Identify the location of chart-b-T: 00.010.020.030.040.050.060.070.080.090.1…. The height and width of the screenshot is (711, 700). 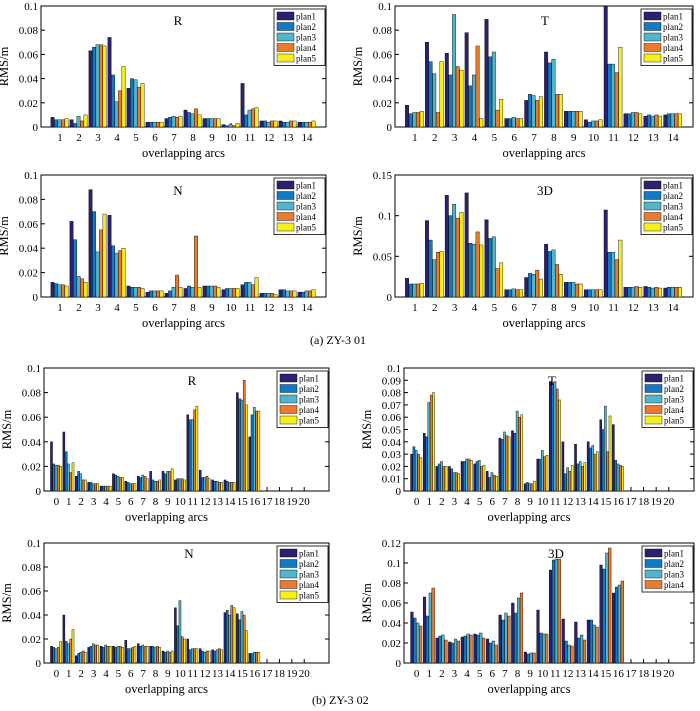
(527, 443).